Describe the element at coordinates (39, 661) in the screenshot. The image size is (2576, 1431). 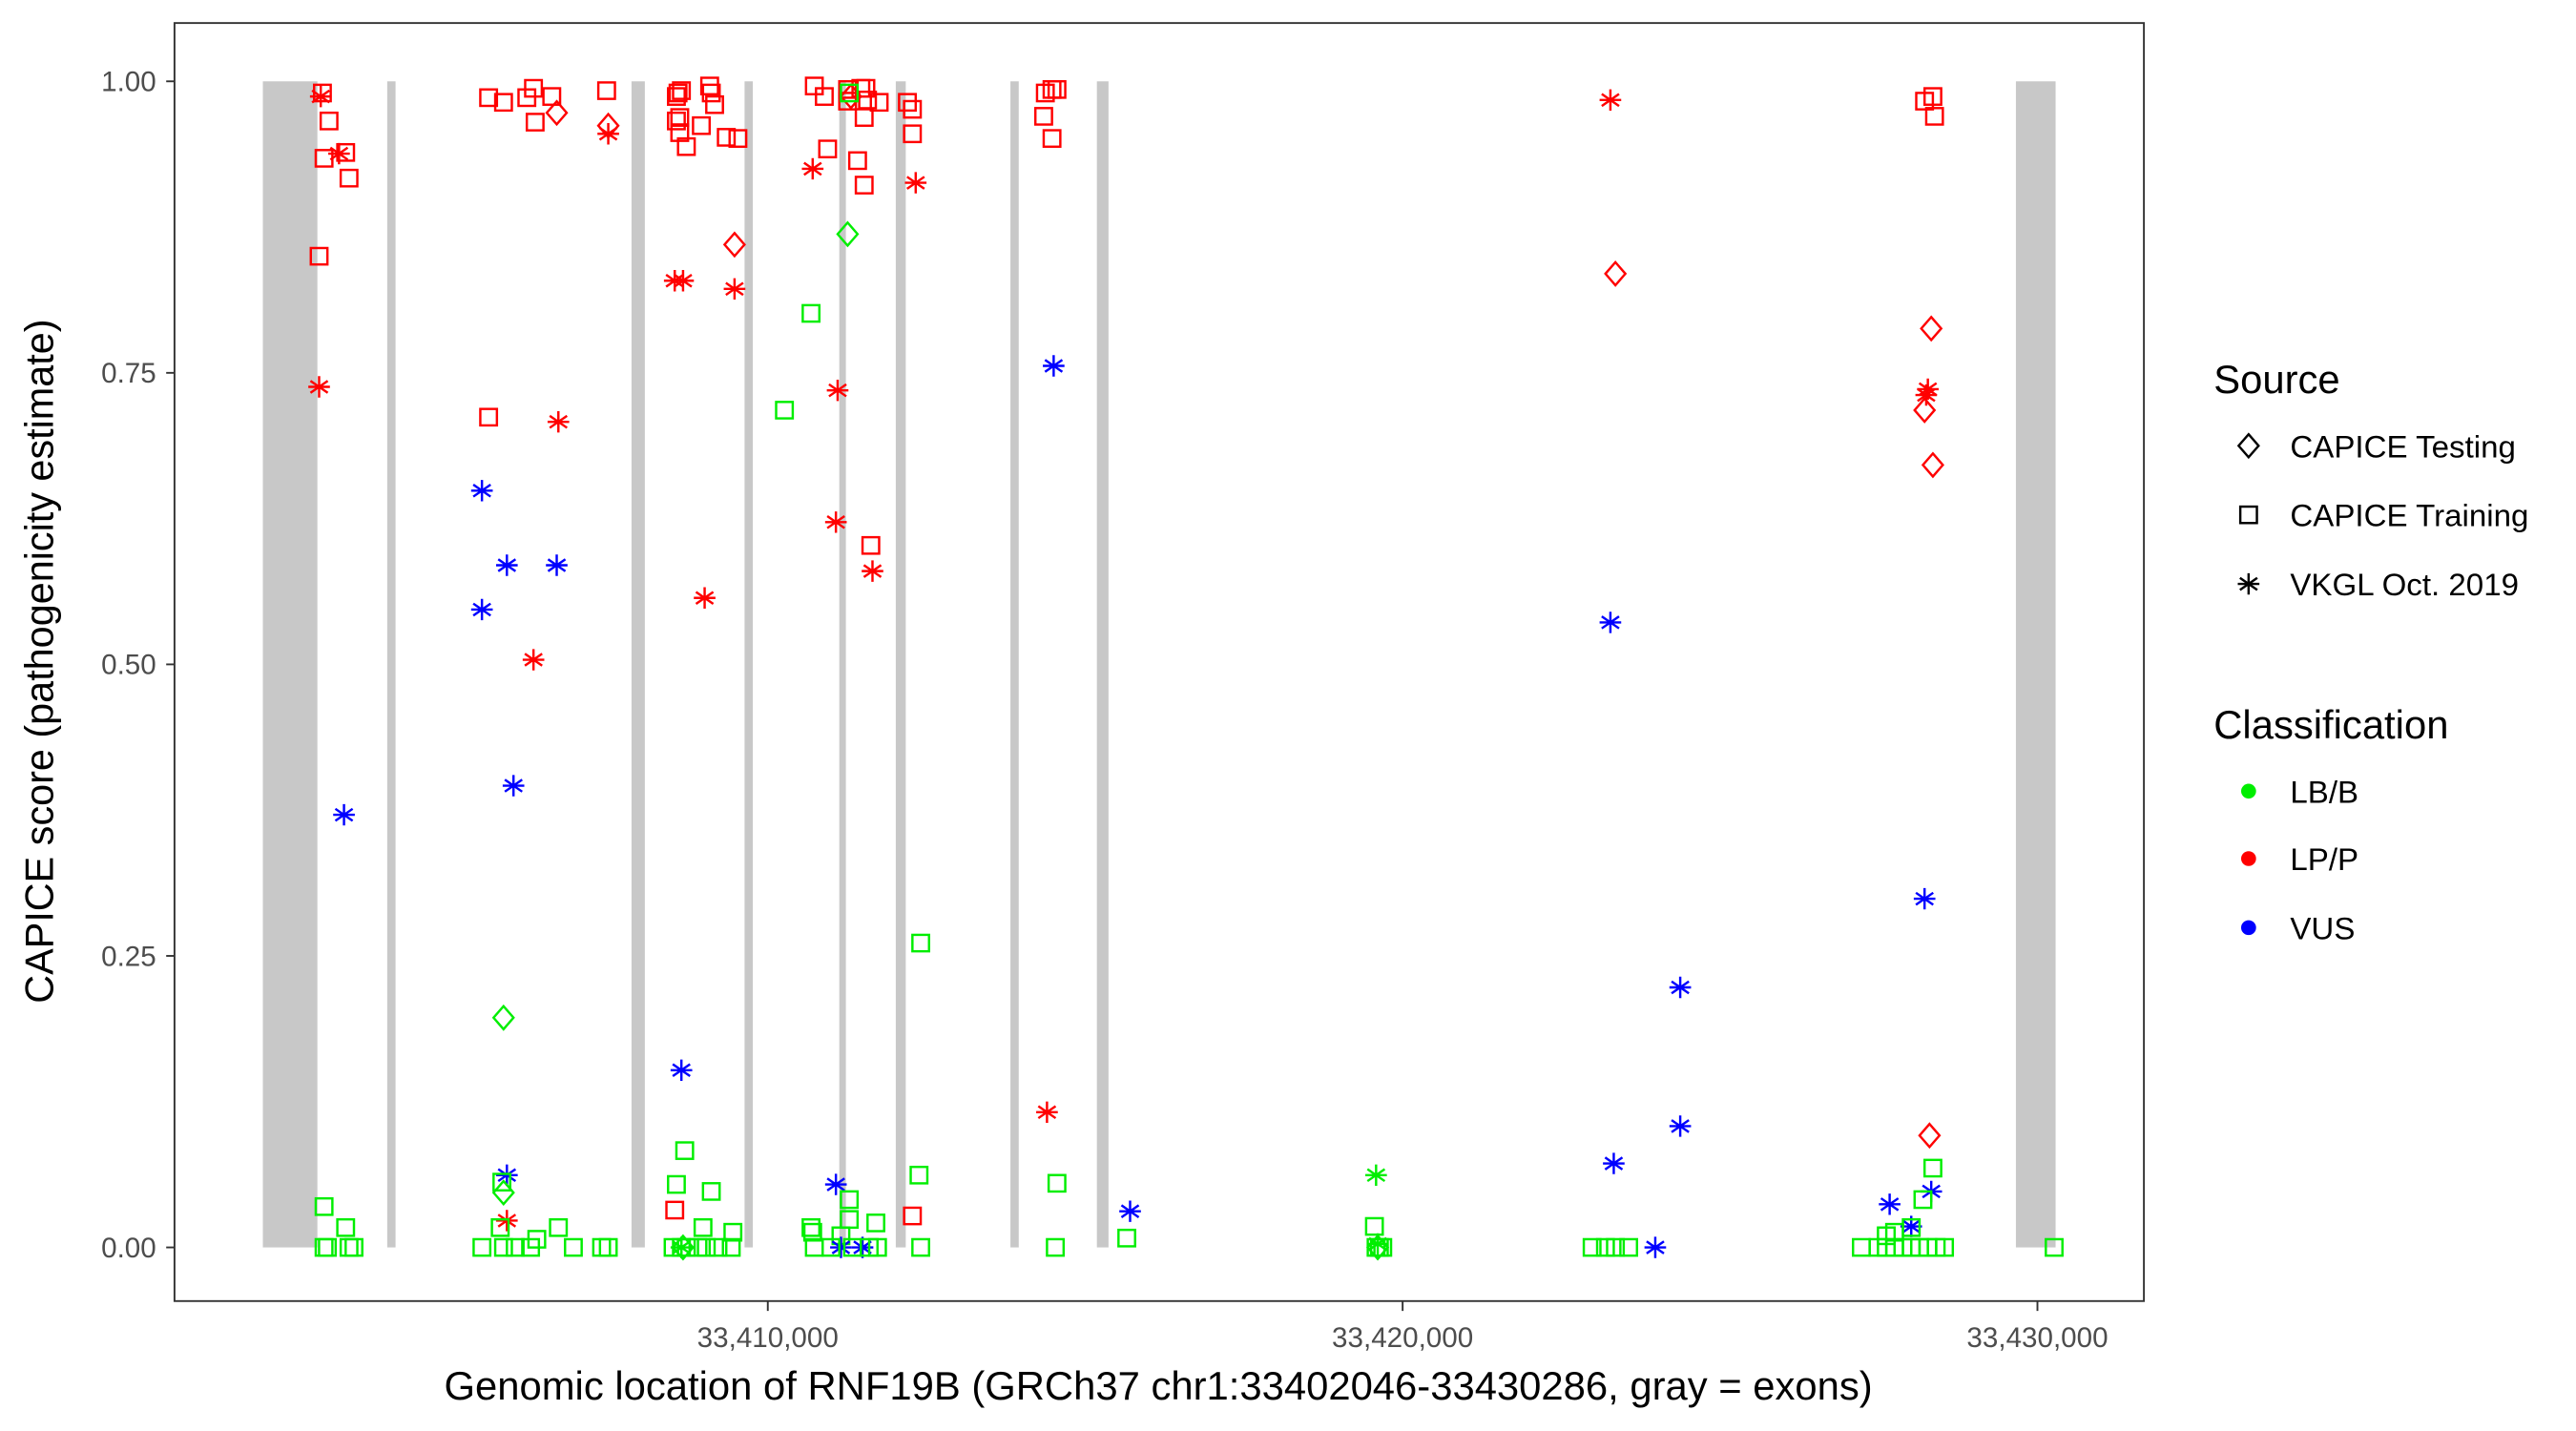
I see `y-axis-title: CAPICE score (pathogenicity estimate)` at that location.